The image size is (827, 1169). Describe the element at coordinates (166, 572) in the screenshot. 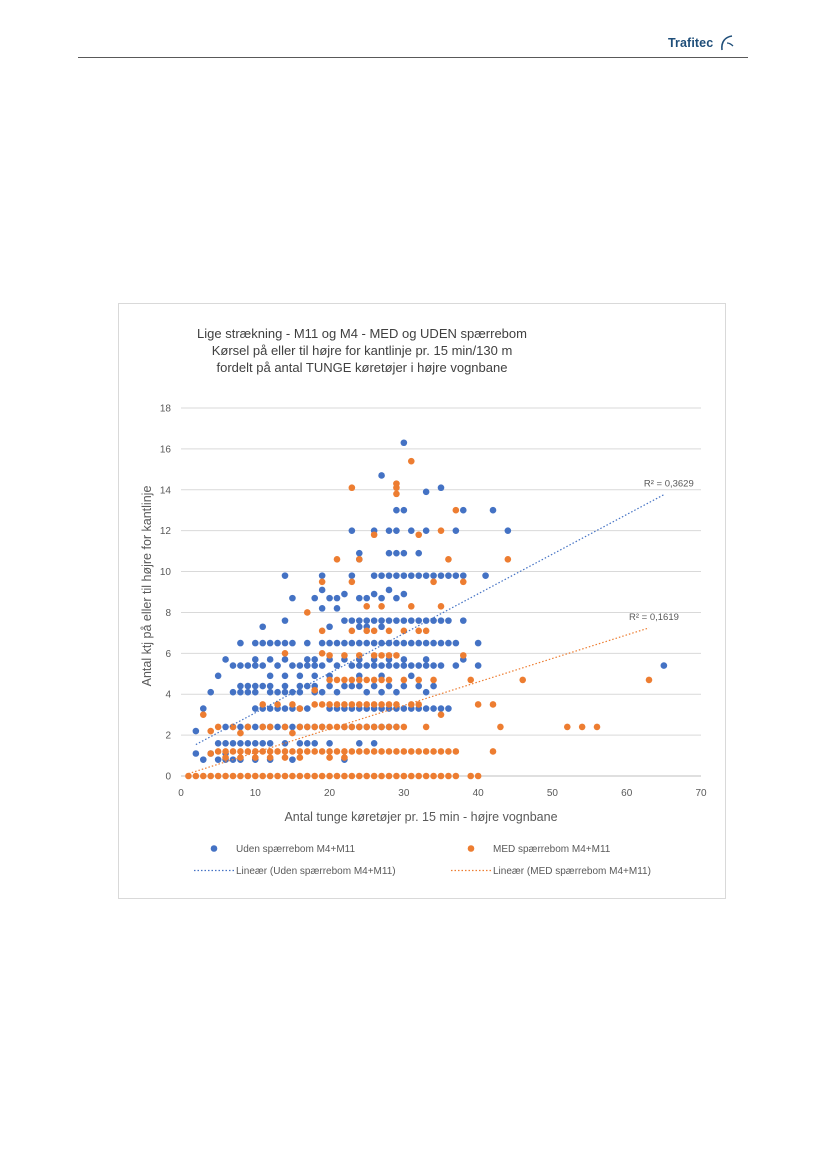

I see `y-tick-label: 10` at that location.